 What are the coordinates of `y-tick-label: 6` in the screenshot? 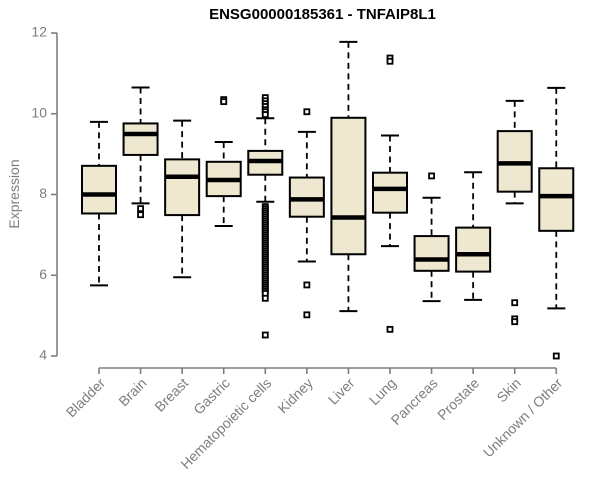 It's located at (43, 274).